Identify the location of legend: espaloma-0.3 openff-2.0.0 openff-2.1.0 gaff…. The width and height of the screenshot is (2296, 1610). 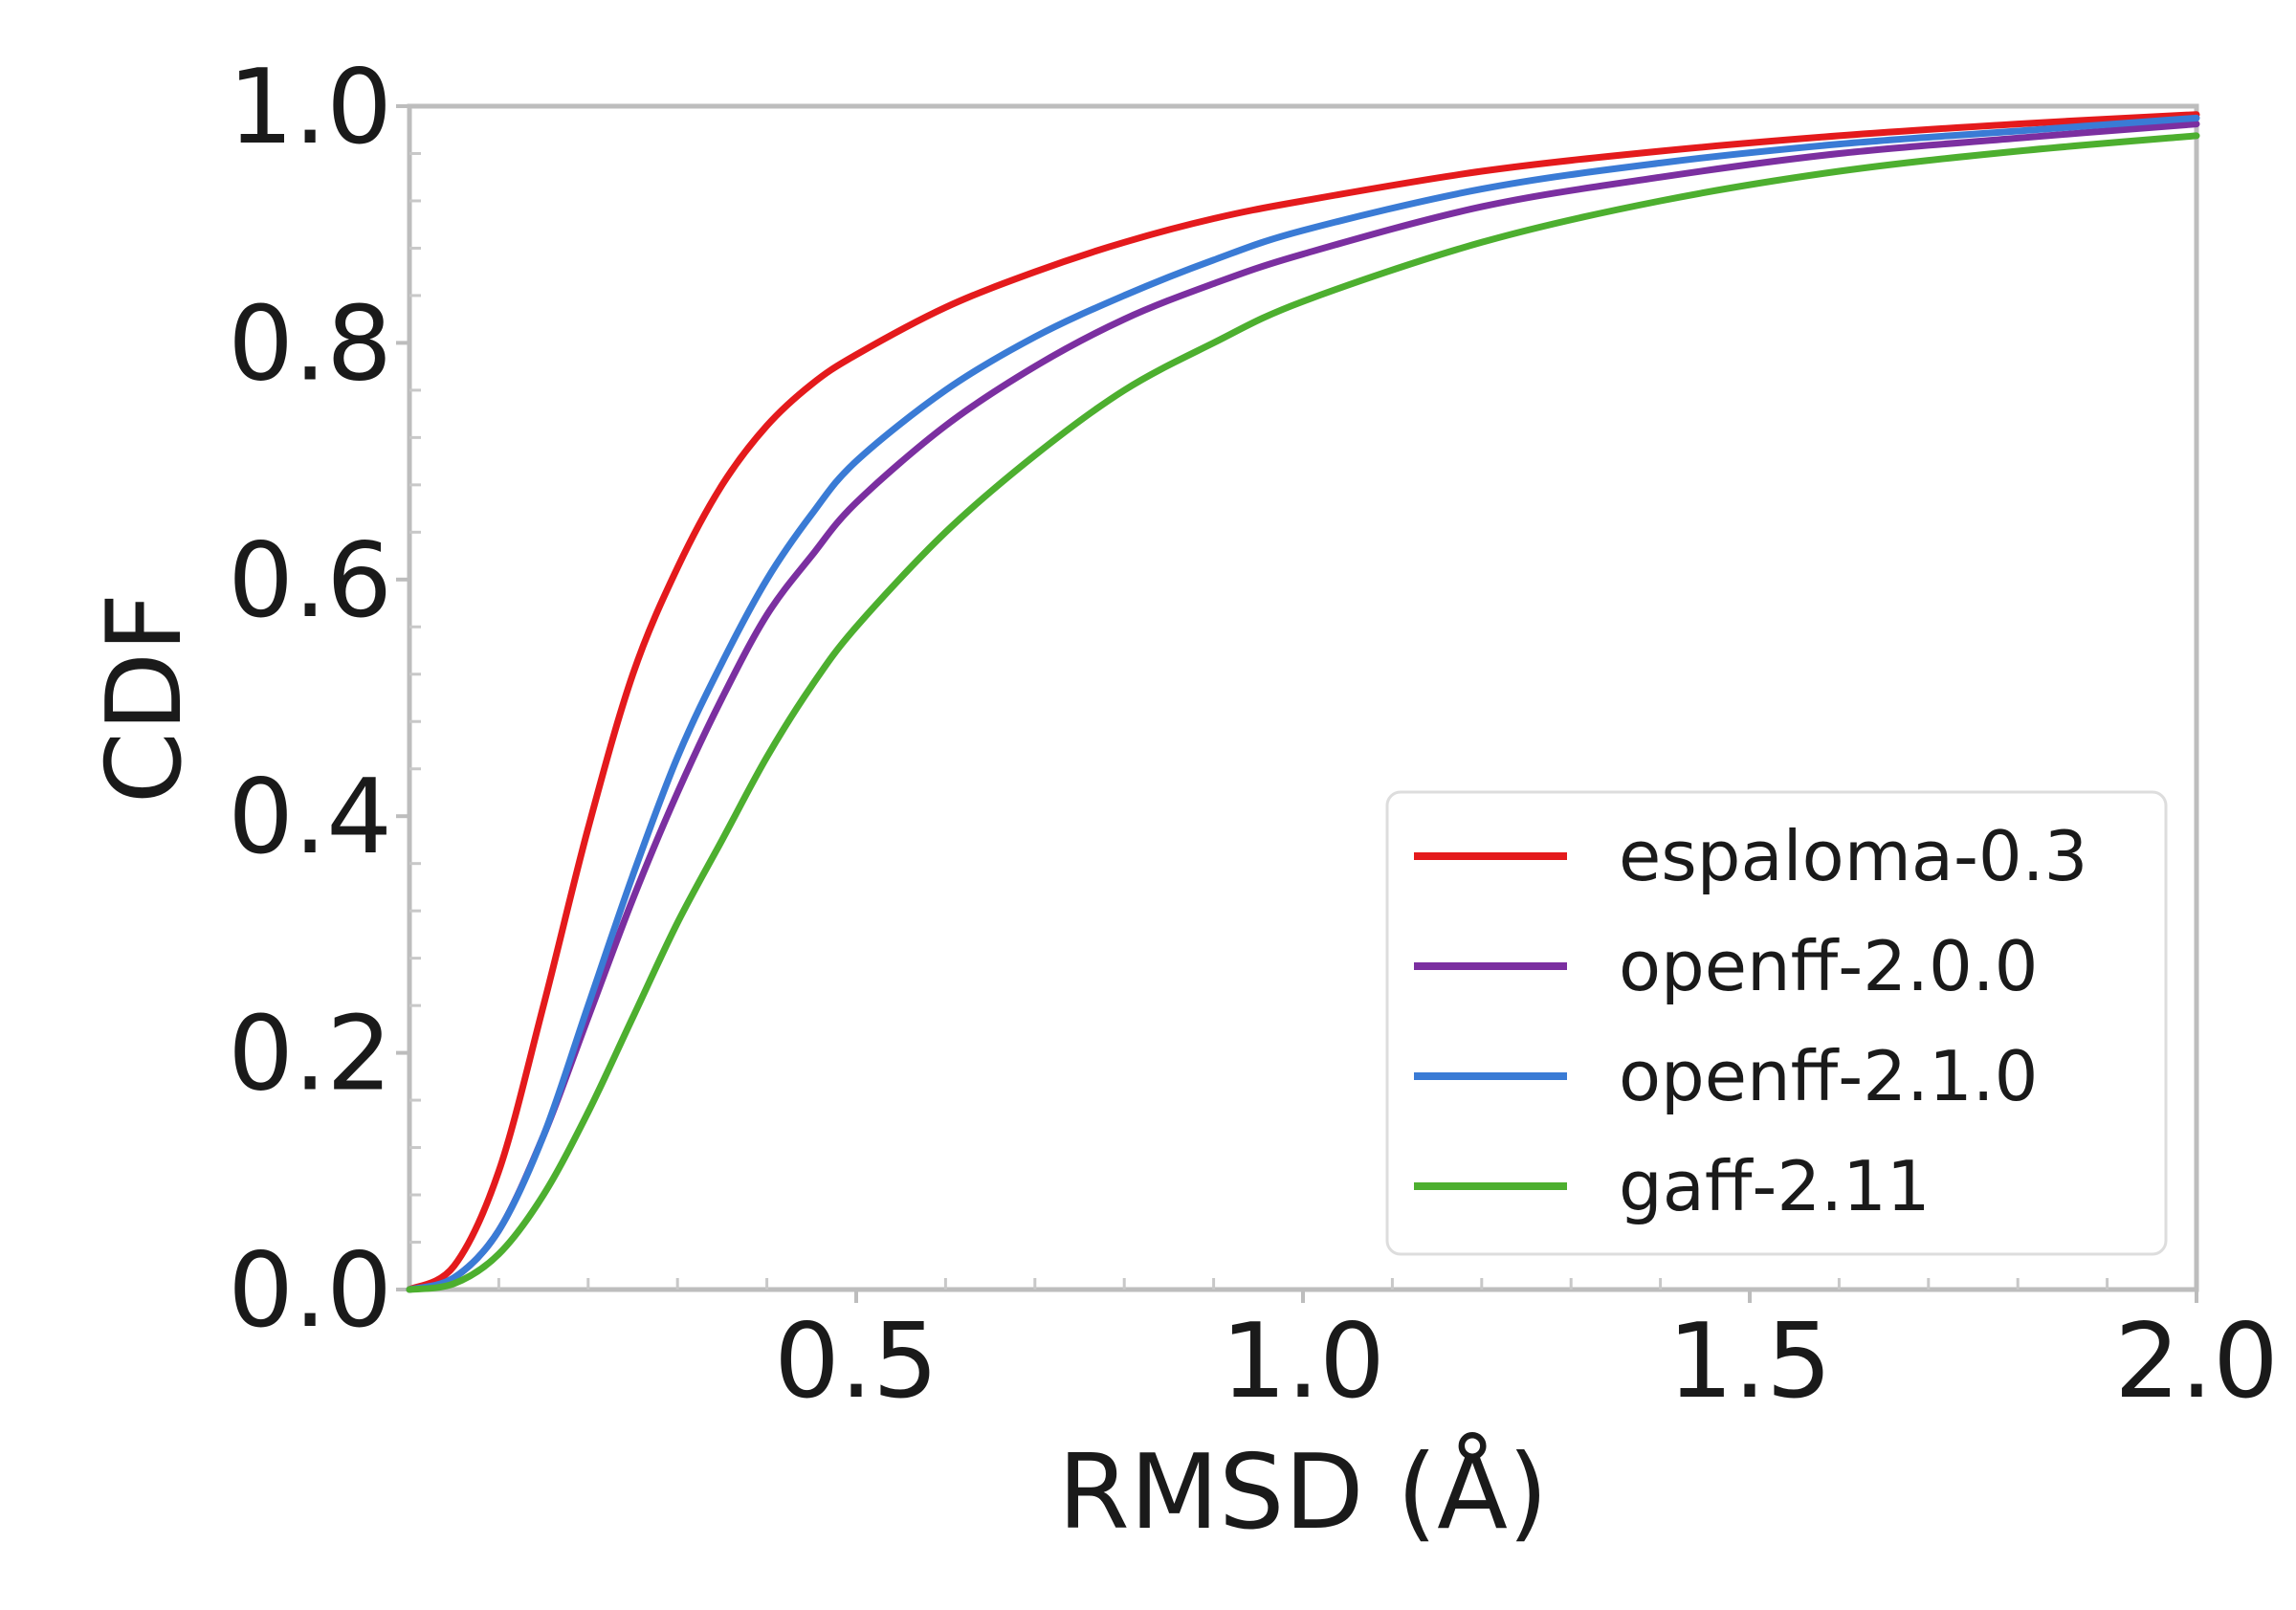
(1777, 1023).